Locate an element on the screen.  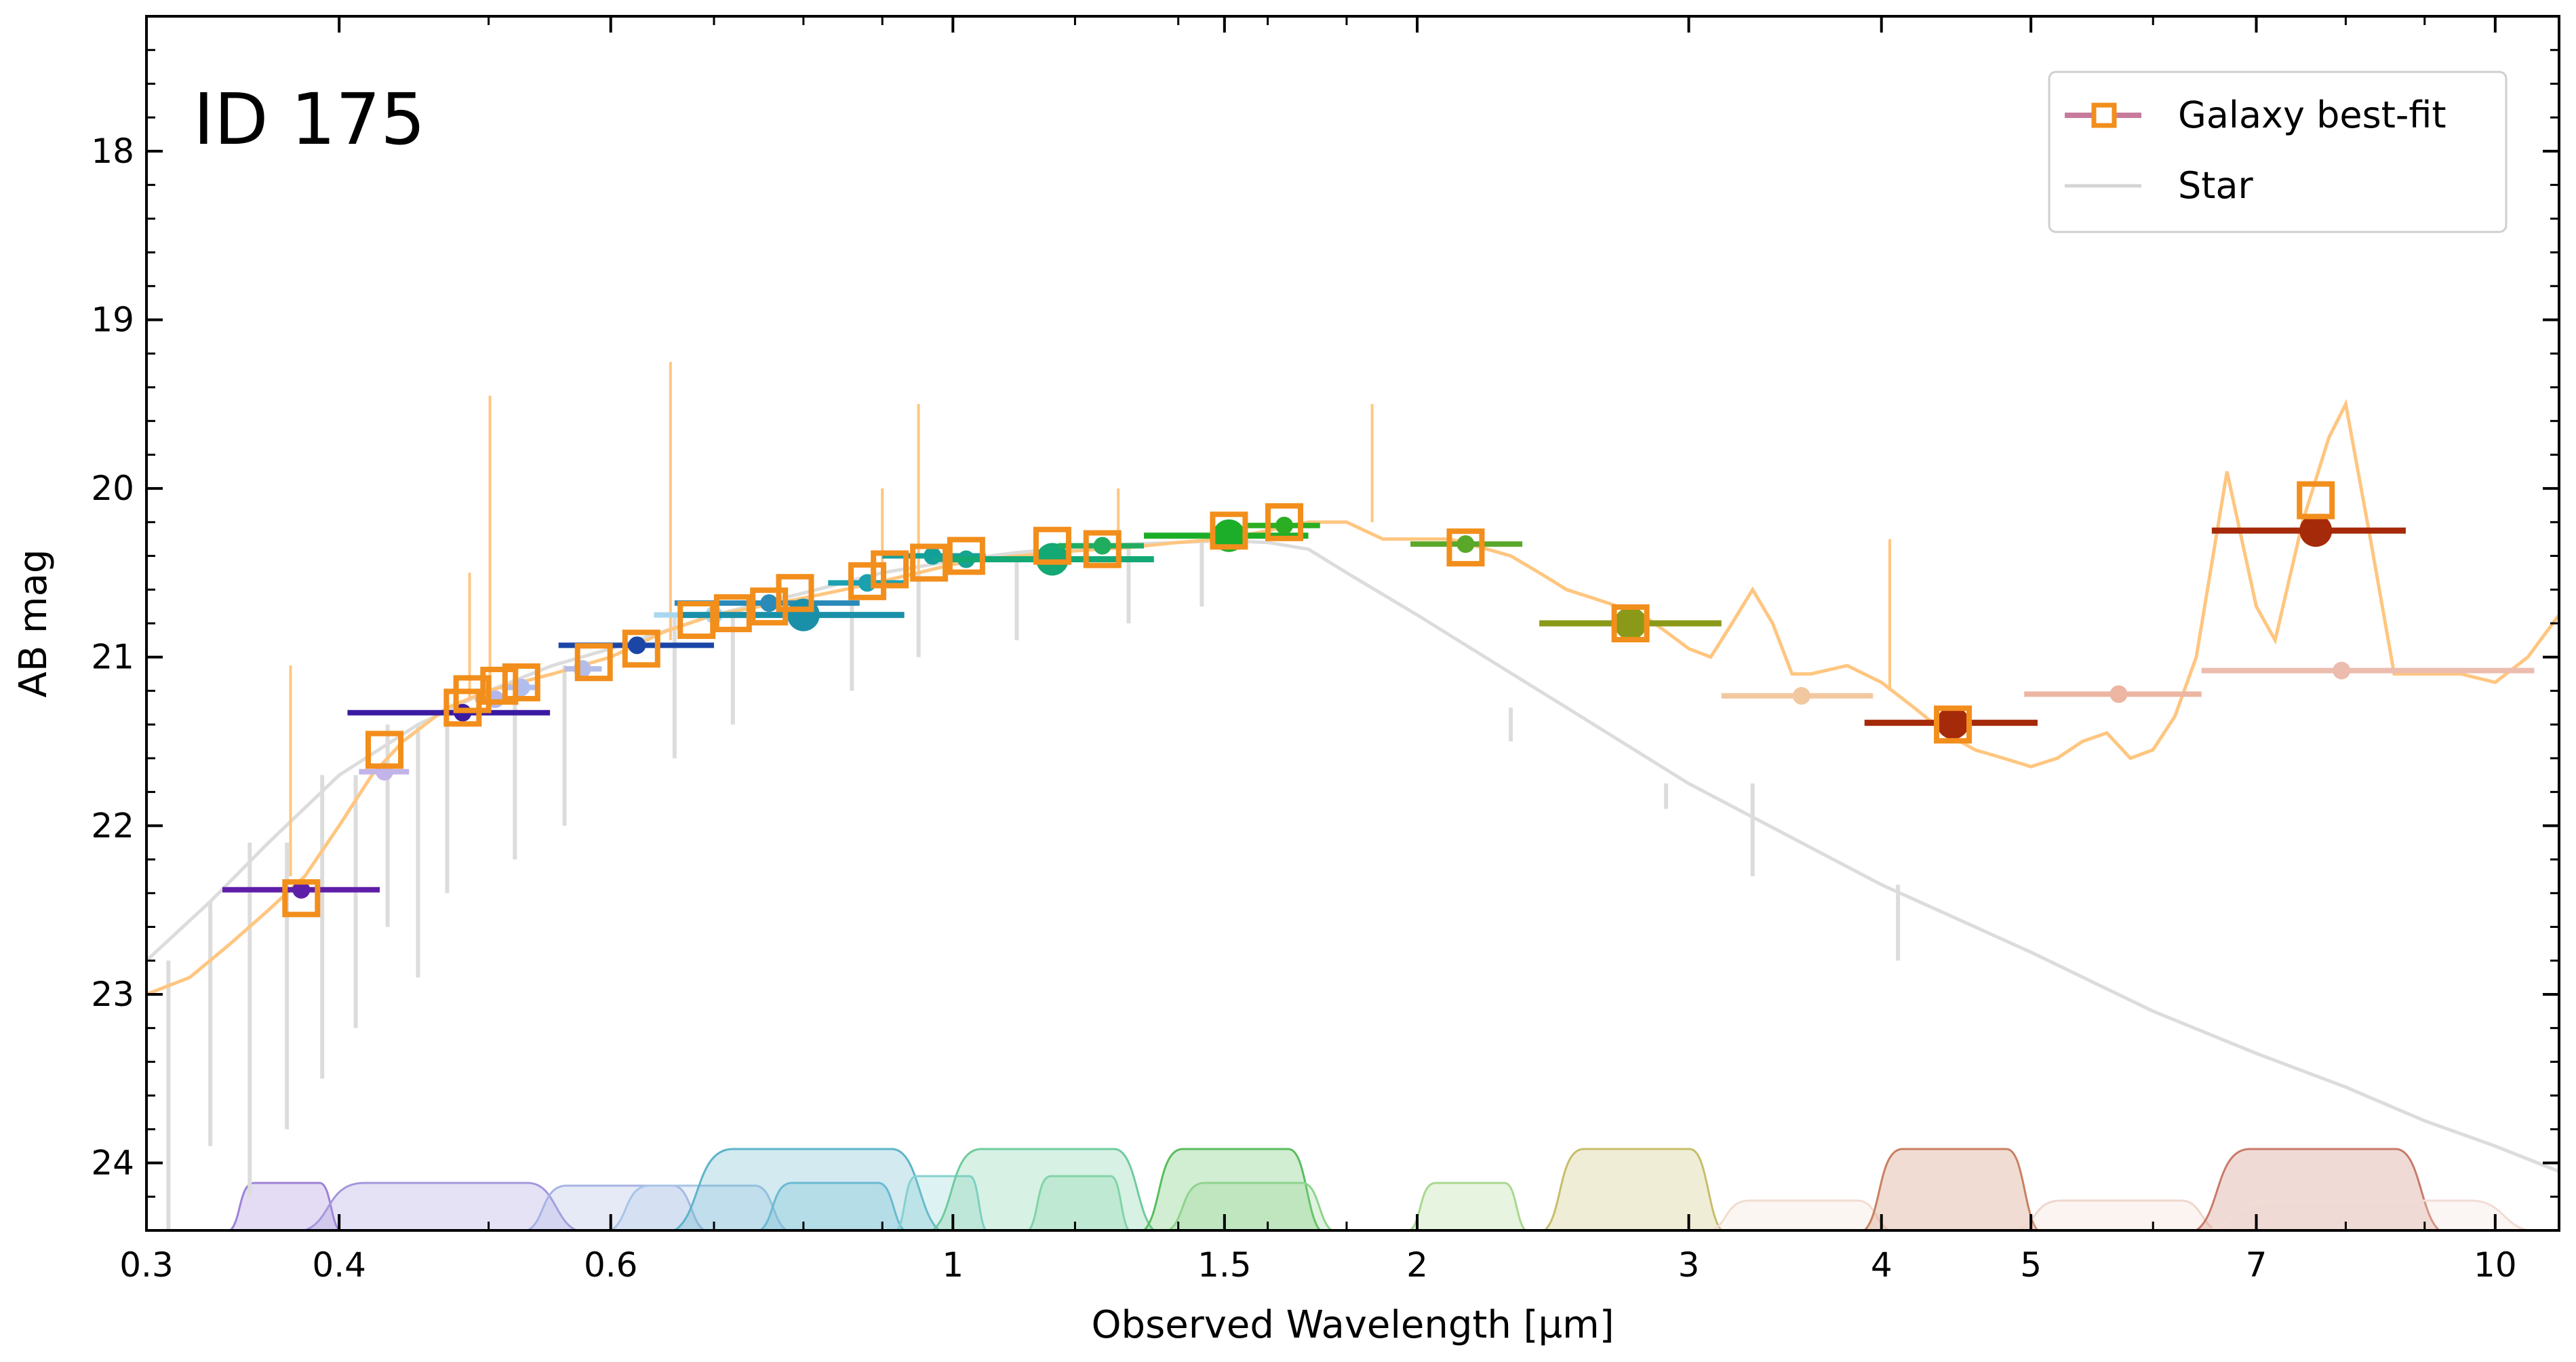
y-axis-label: AB mag is located at coordinates (34, 623).